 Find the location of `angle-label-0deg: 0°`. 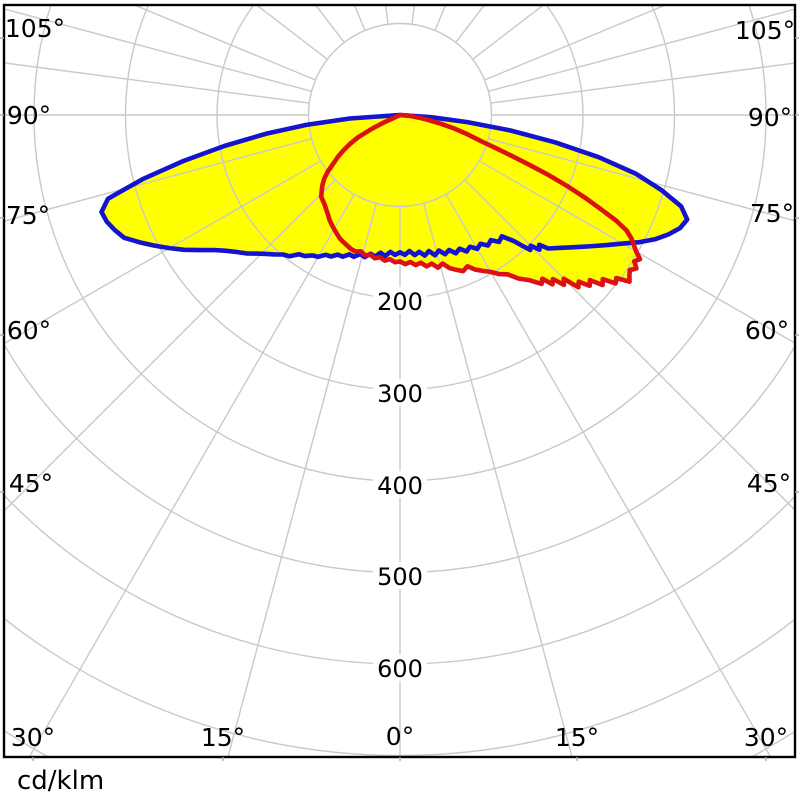

angle-label-0deg: 0° is located at coordinates (400, 736).